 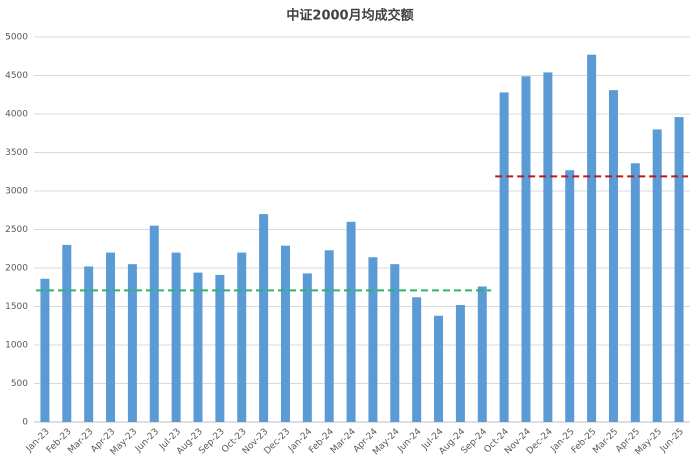 What do you see at coordinates (16, 307) in the screenshot?
I see `y-tick-label: 1500` at bounding box center [16, 307].